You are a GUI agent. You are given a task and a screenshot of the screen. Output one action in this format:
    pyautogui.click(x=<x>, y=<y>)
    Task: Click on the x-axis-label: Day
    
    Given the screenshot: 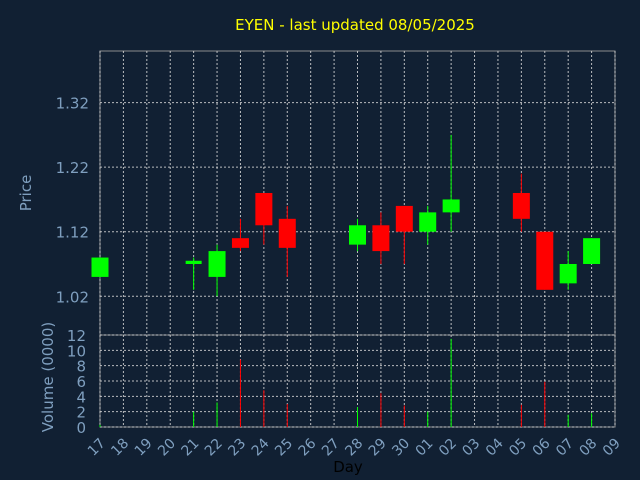 What is the action you would take?
    pyautogui.click(x=348, y=467)
    